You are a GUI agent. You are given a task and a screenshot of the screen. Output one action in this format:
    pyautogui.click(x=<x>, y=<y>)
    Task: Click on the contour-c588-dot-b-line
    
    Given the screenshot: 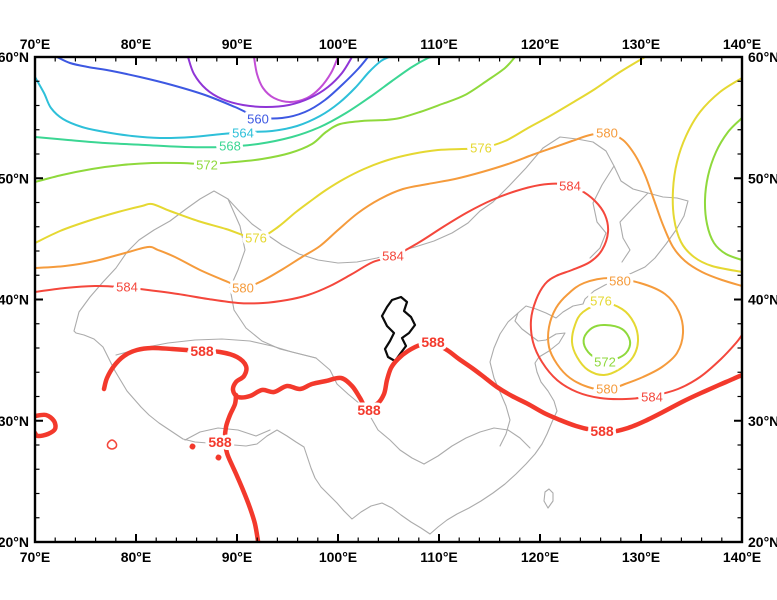 What is the action you would take?
    pyautogui.click(x=218, y=457)
    